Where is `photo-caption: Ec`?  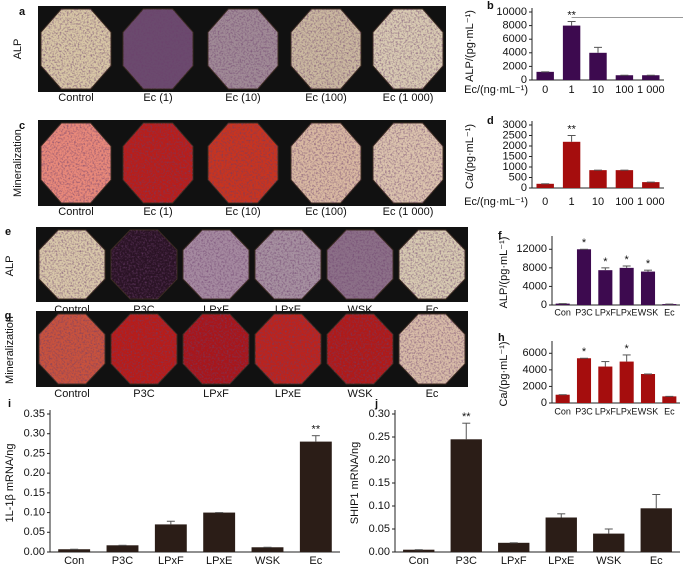 photo-caption: Ec is located at coordinates (432, 394).